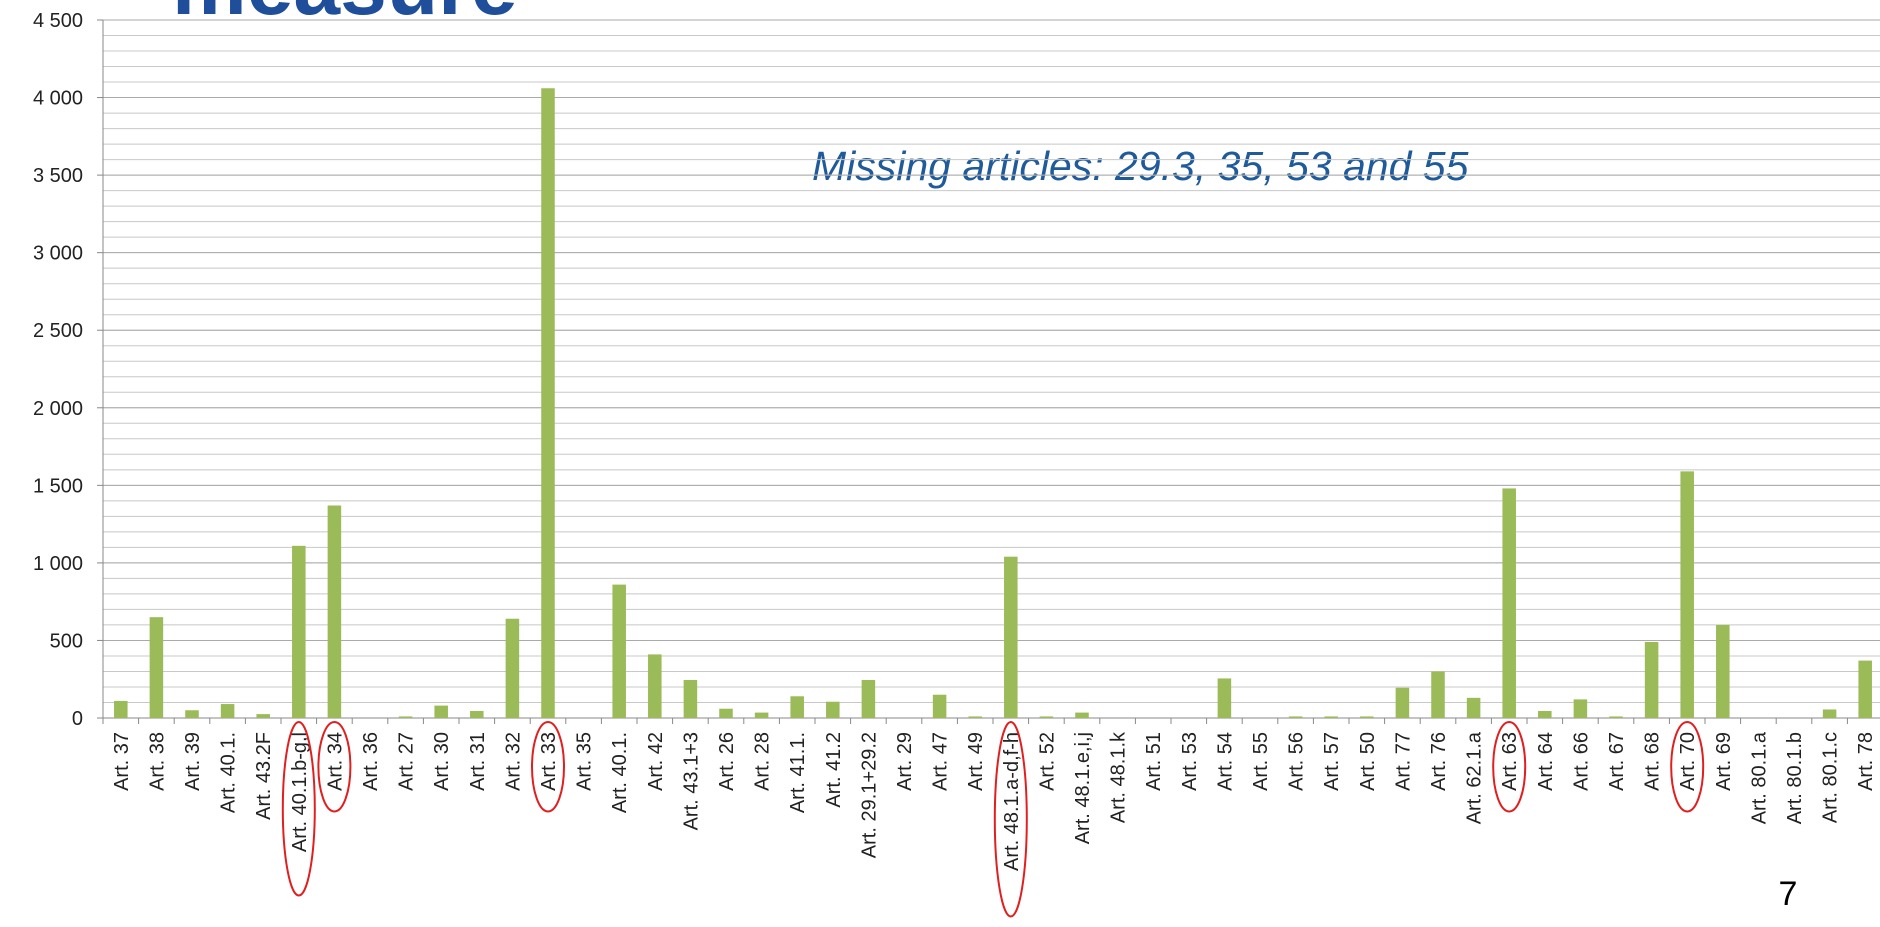  What do you see at coordinates (157, 761) in the screenshot?
I see `x-tick-label: Art. 38` at bounding box center [157, 761].